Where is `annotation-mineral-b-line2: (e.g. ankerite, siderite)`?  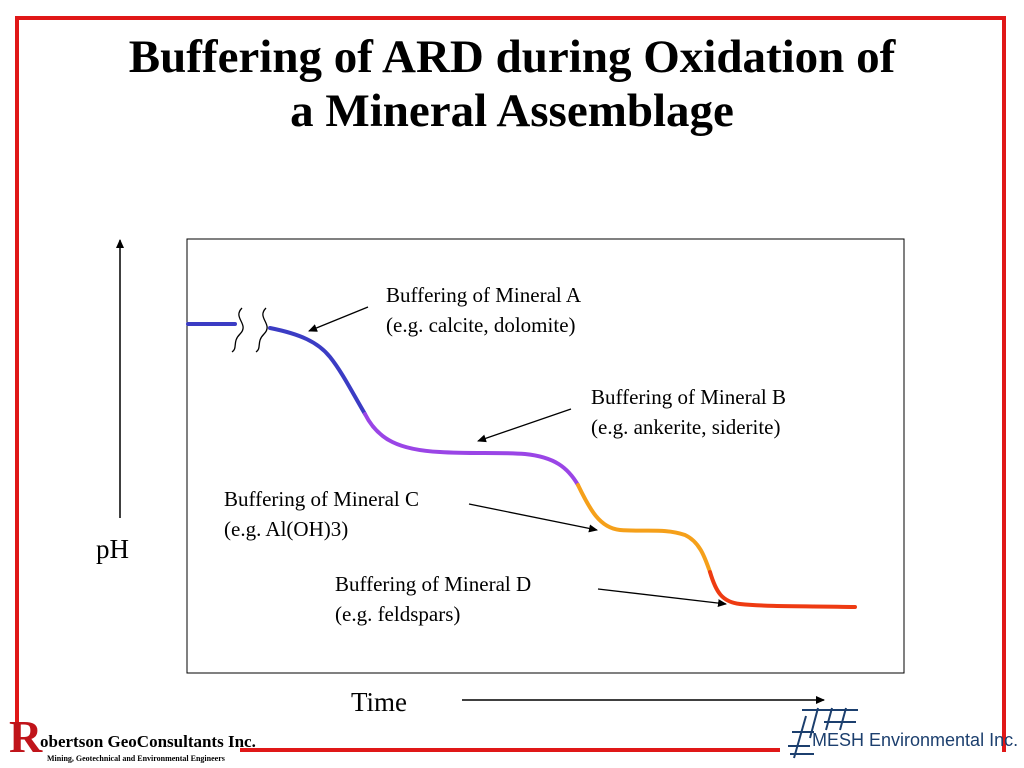
annotation-mineral-b-line2: (e.g. ankerite, siderite) is located at coordinates (686, 427).